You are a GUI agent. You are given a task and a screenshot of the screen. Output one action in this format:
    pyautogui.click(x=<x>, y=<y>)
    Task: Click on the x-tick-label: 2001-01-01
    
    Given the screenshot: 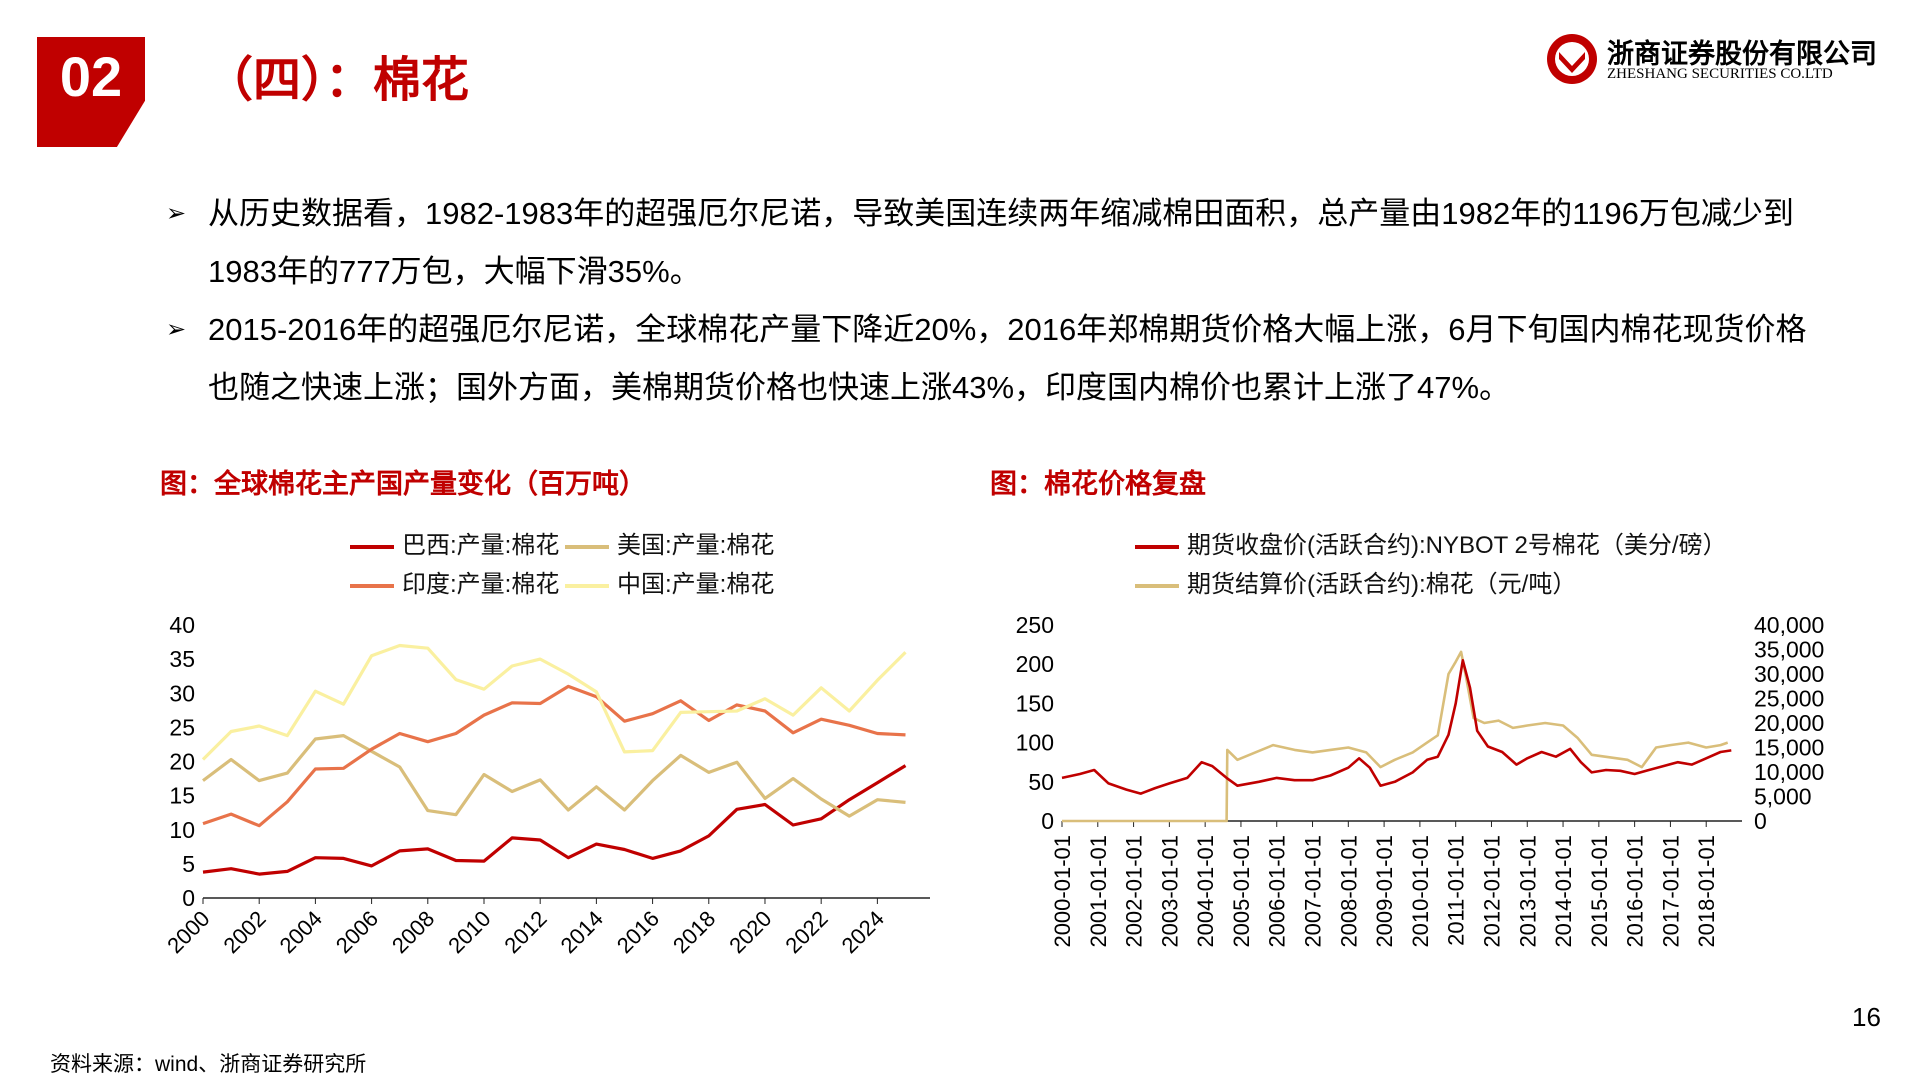 What is the action you would take?
    pyautogui.click(x=1098, y=891)
    